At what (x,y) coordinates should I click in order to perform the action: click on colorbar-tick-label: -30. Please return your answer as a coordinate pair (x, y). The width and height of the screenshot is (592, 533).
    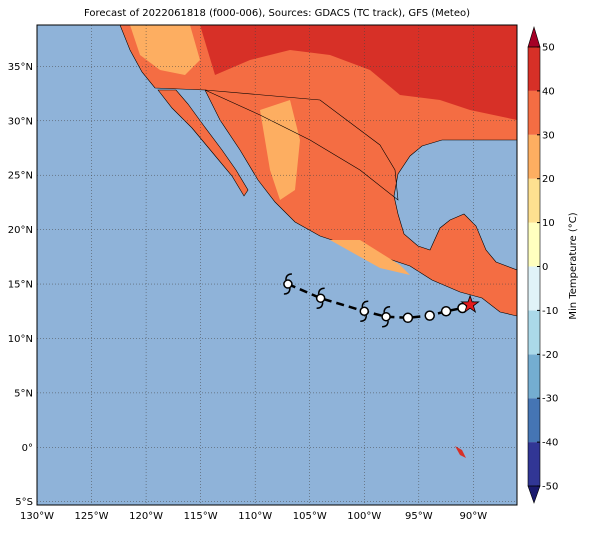
    Looking at the image, I should click on (550, 399).